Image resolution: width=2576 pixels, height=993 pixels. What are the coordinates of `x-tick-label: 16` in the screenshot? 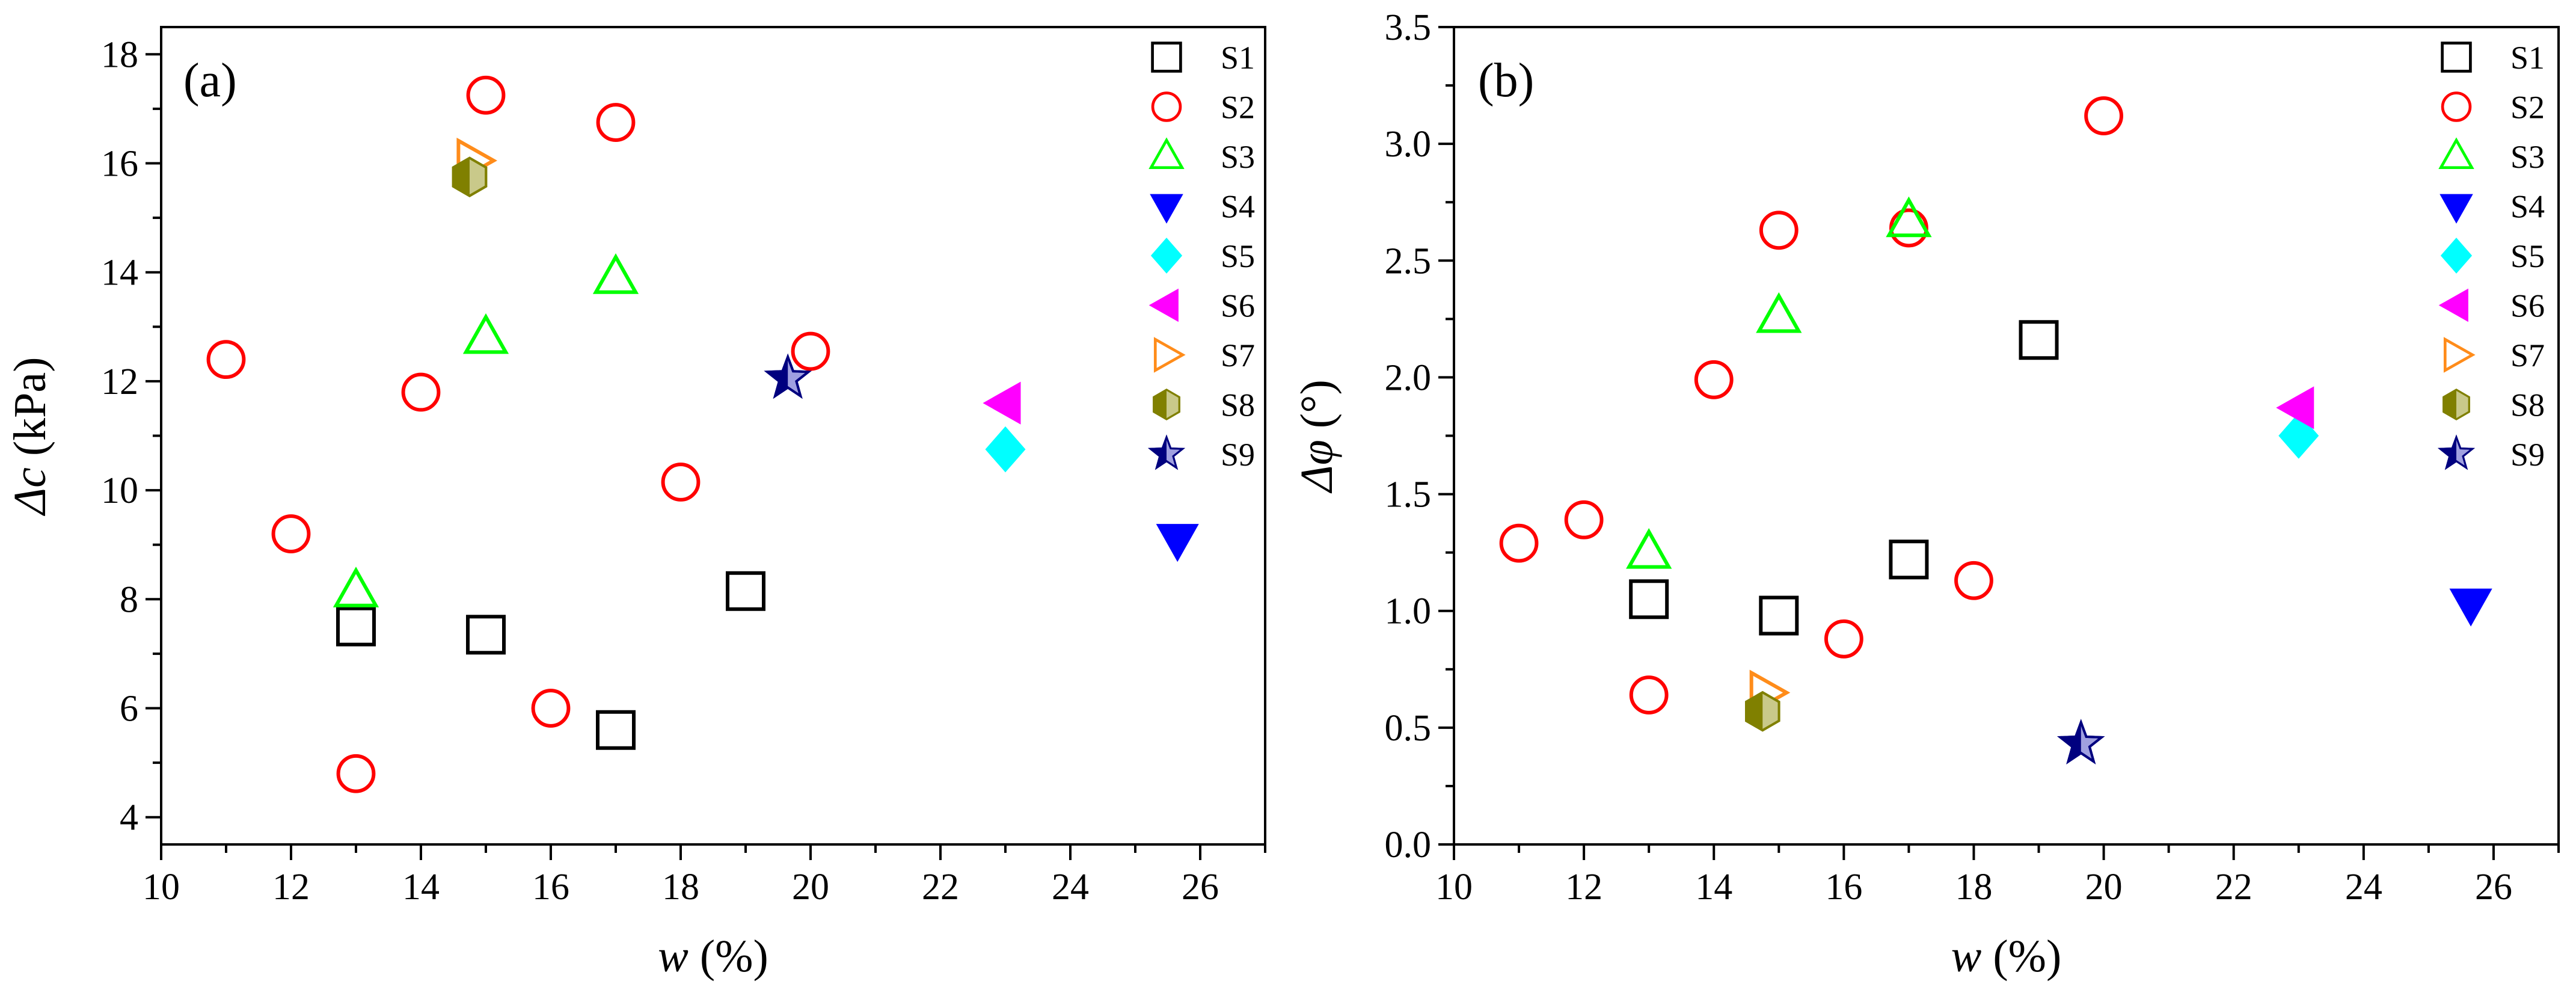 It's located at (550, 887).